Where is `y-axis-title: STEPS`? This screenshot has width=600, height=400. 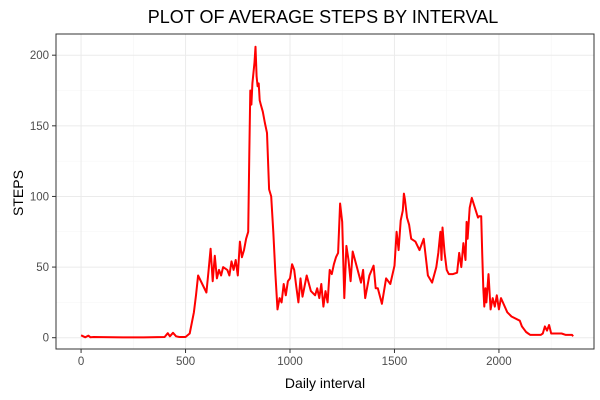 y-axis-title: STEPS is located at coordinates (18, 193).